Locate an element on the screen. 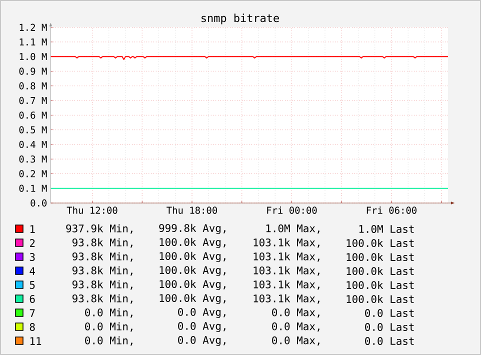 This screenshot has height=355, width=481. legend-label: 11 is located at coordinates (36, 341).